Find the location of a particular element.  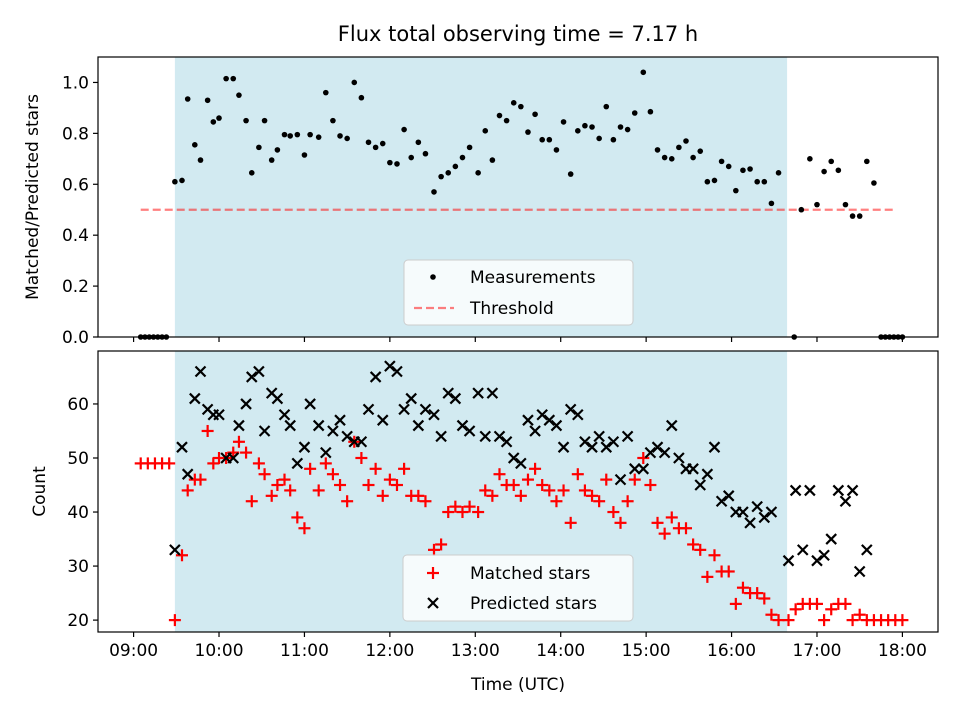

y-tick-label: 60 is located at coordinates (78, 405).